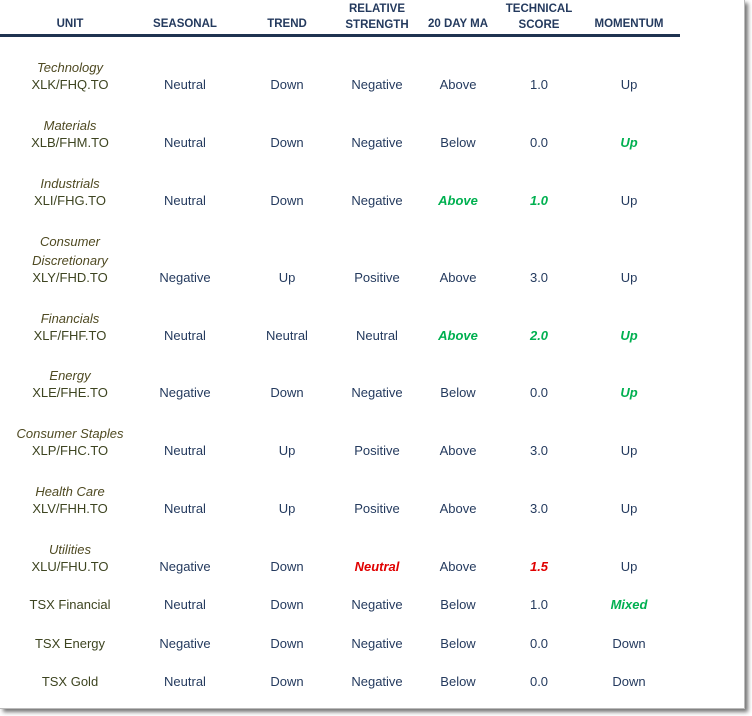 Image resolution: width=752 pixels, height=716 pixels. What do you see at coordinates (70, 318) in the screenshot?
I see `sector-category-label: Financials` at bounding box center [70, 318].